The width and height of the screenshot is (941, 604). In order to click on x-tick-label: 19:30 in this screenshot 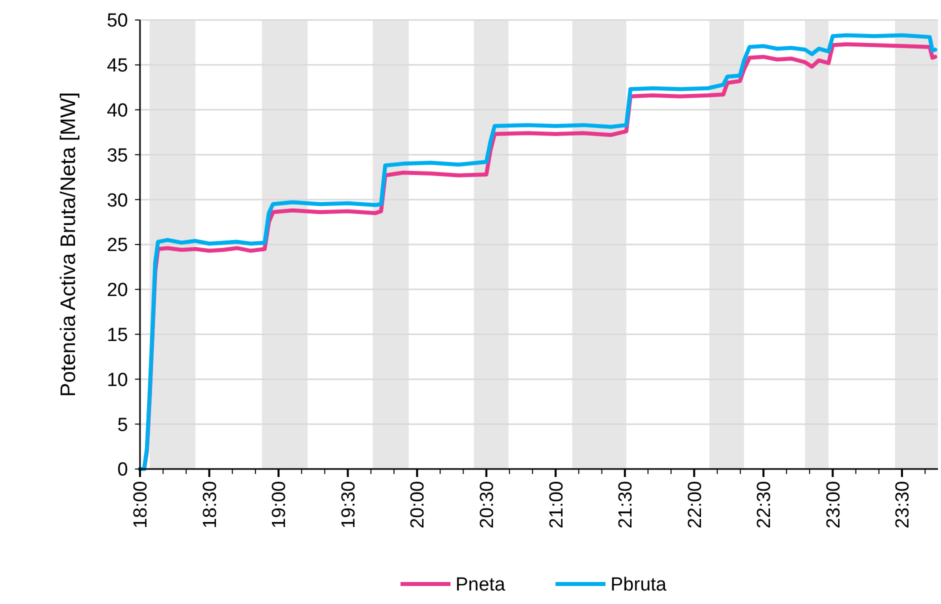, I will do `click(349, 505)`.